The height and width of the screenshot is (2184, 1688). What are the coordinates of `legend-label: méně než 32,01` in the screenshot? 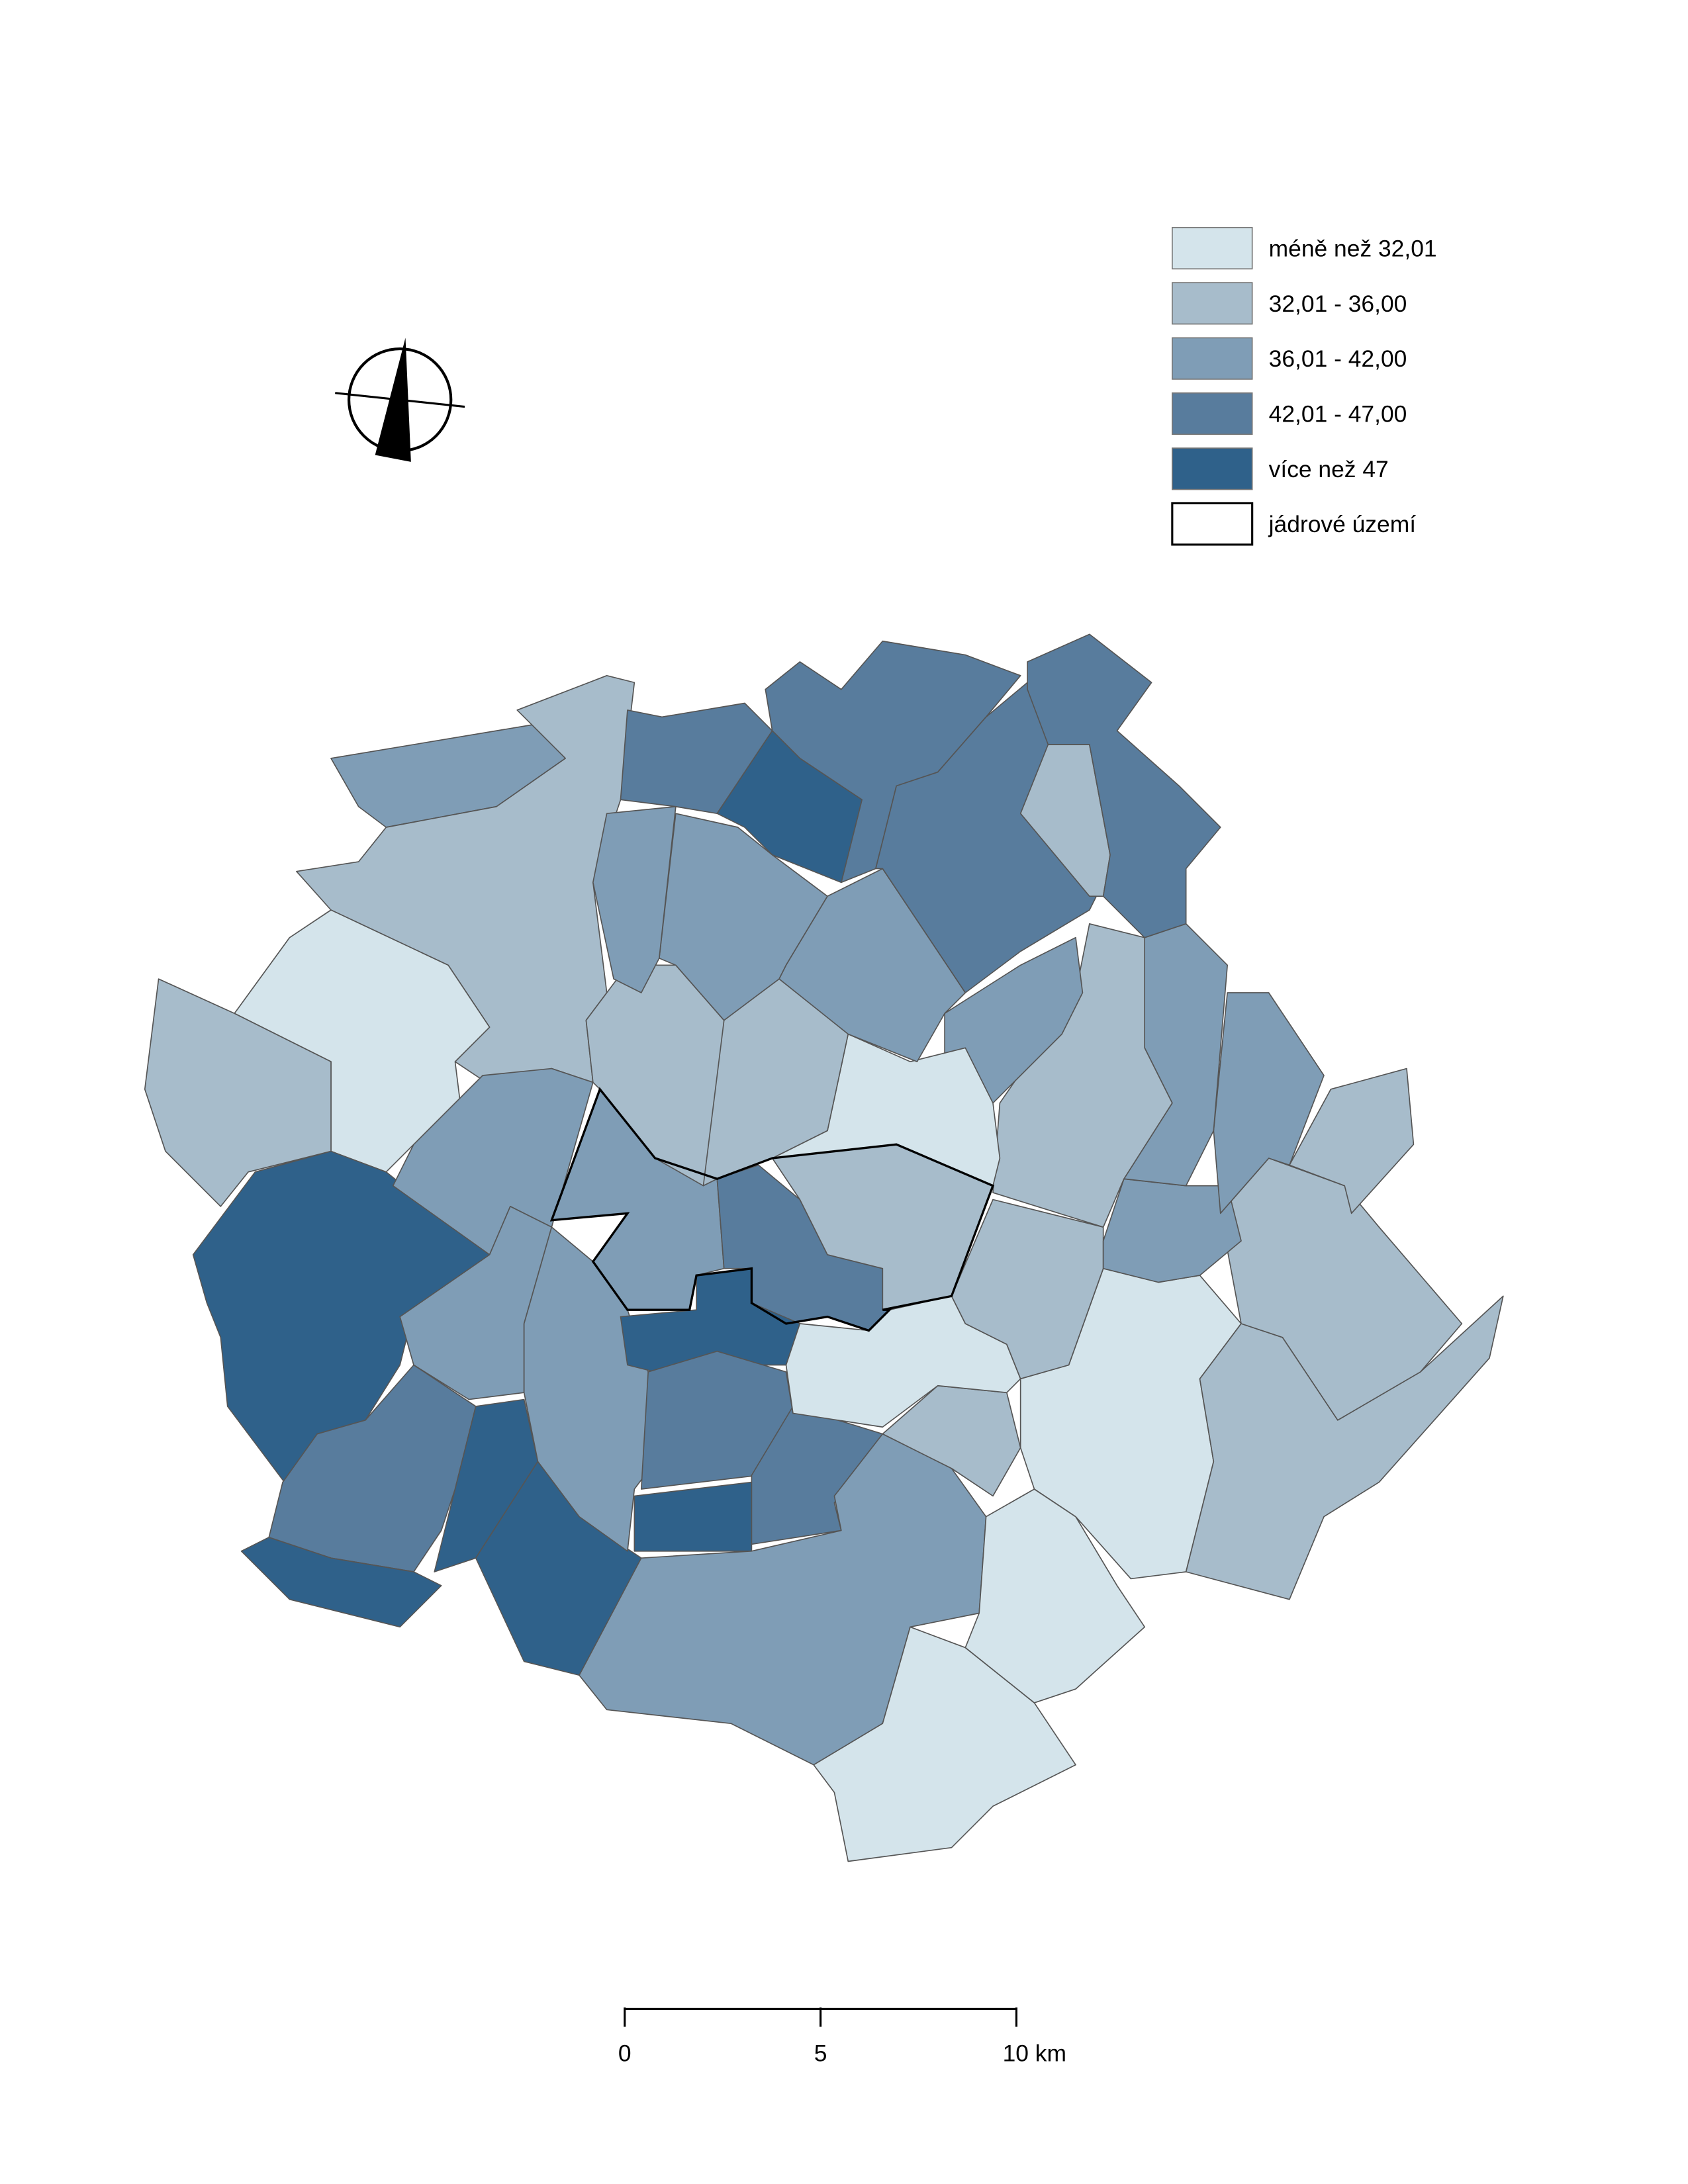 It's located at (1353, 249).